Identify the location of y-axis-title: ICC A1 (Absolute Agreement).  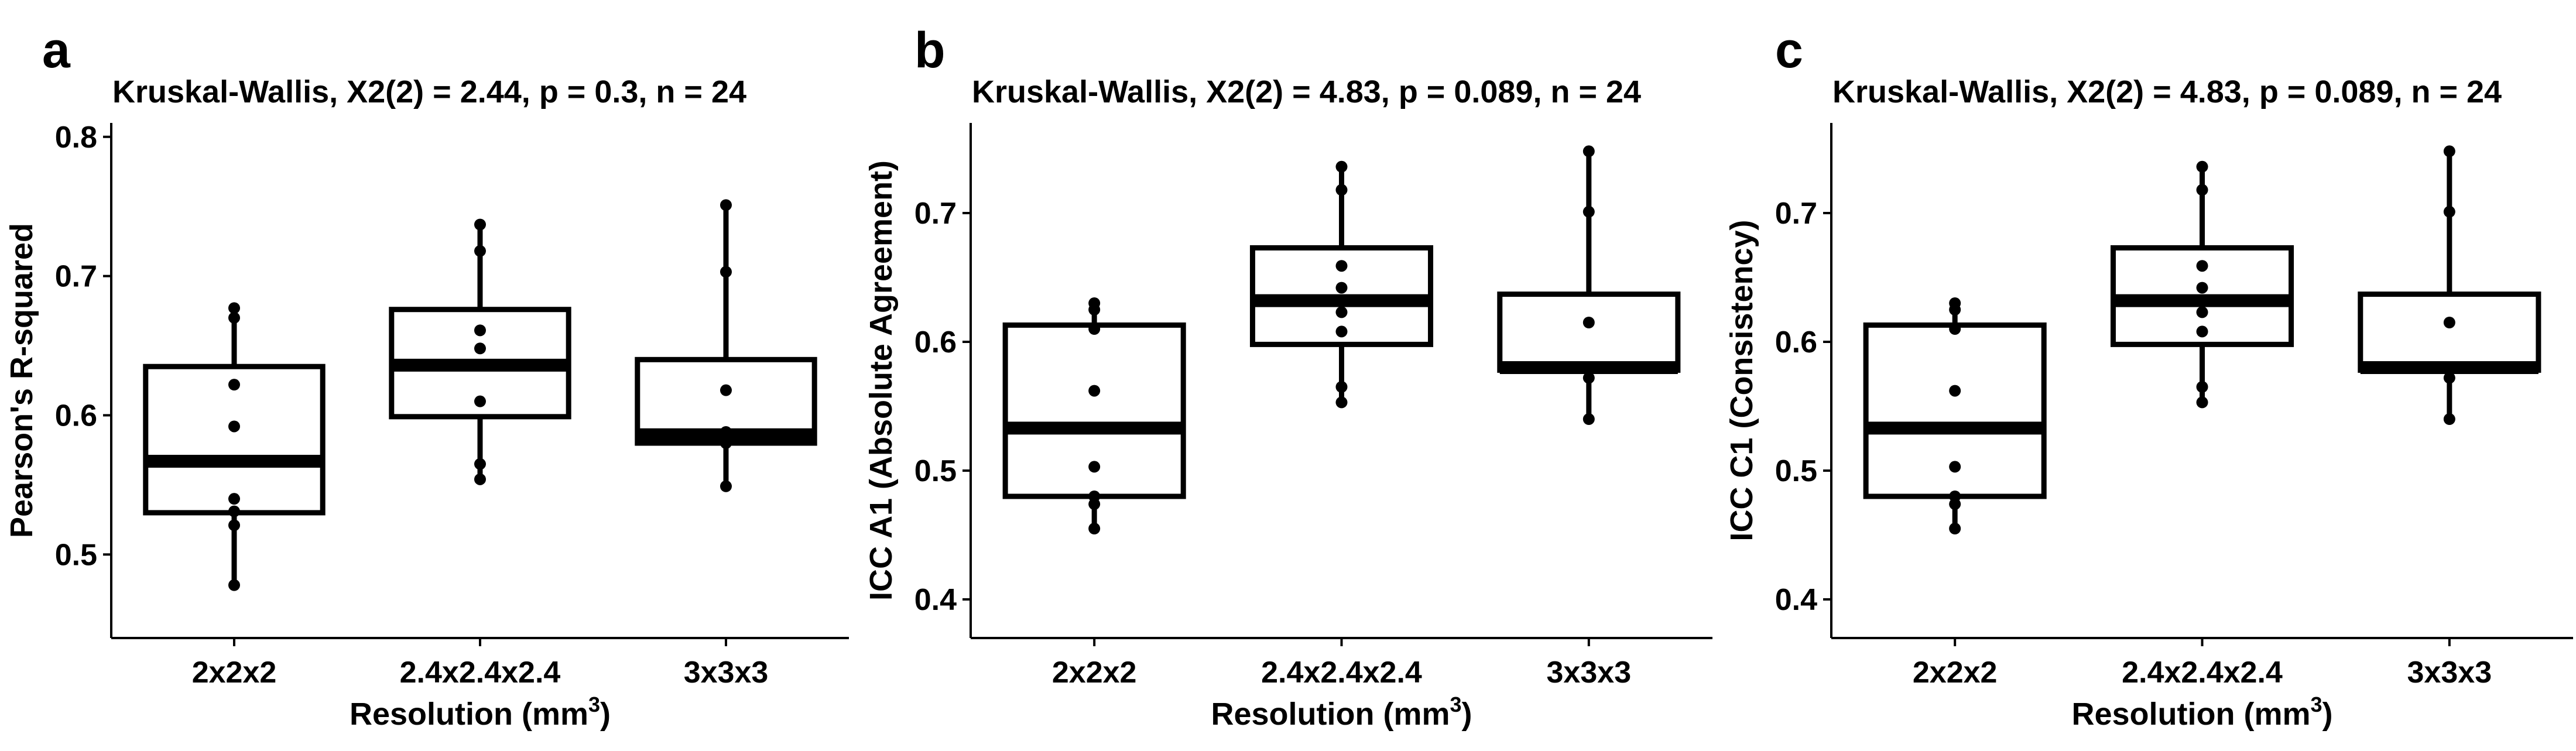
(881, 381).